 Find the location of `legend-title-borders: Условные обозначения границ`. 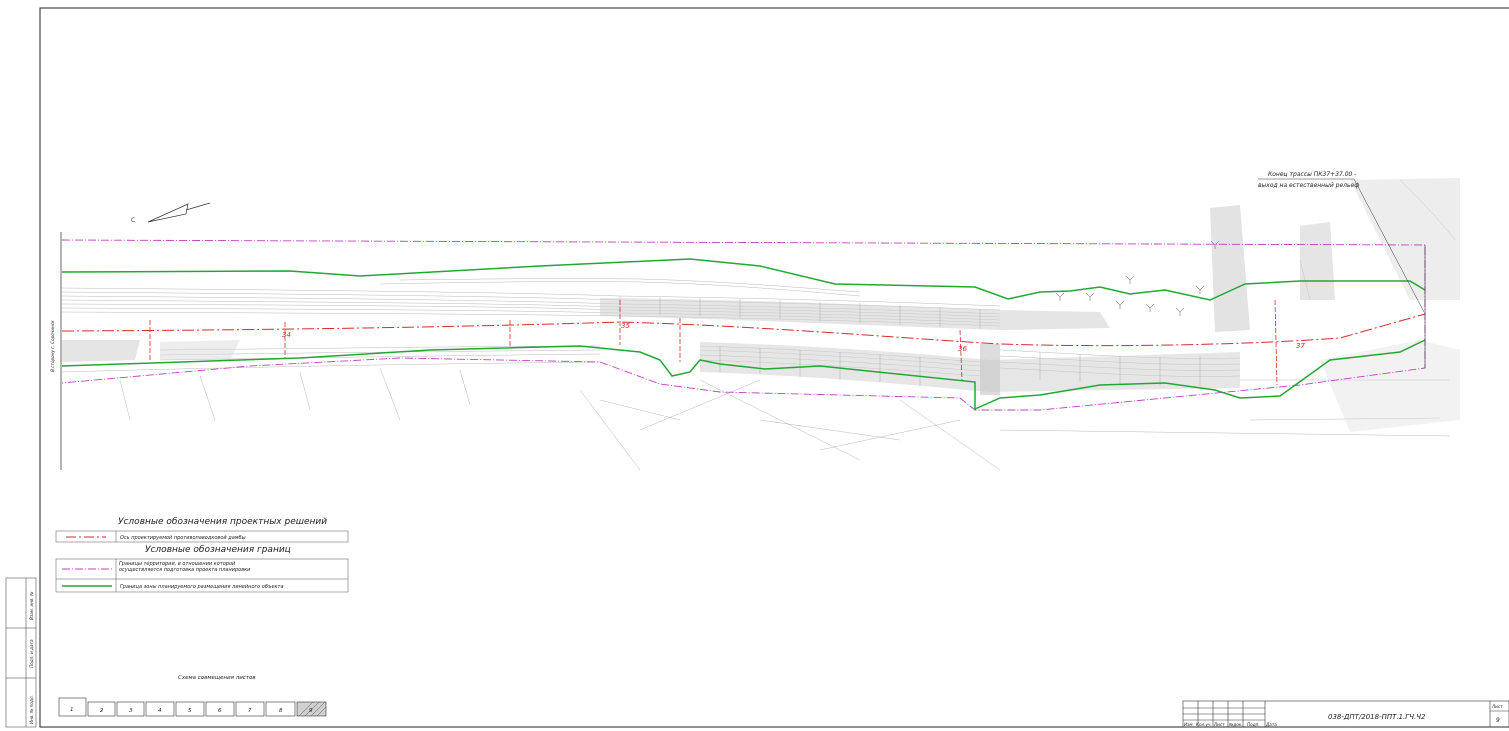

legend-title-borders: Условные обозначения границ is located at coordinates (218, 550).